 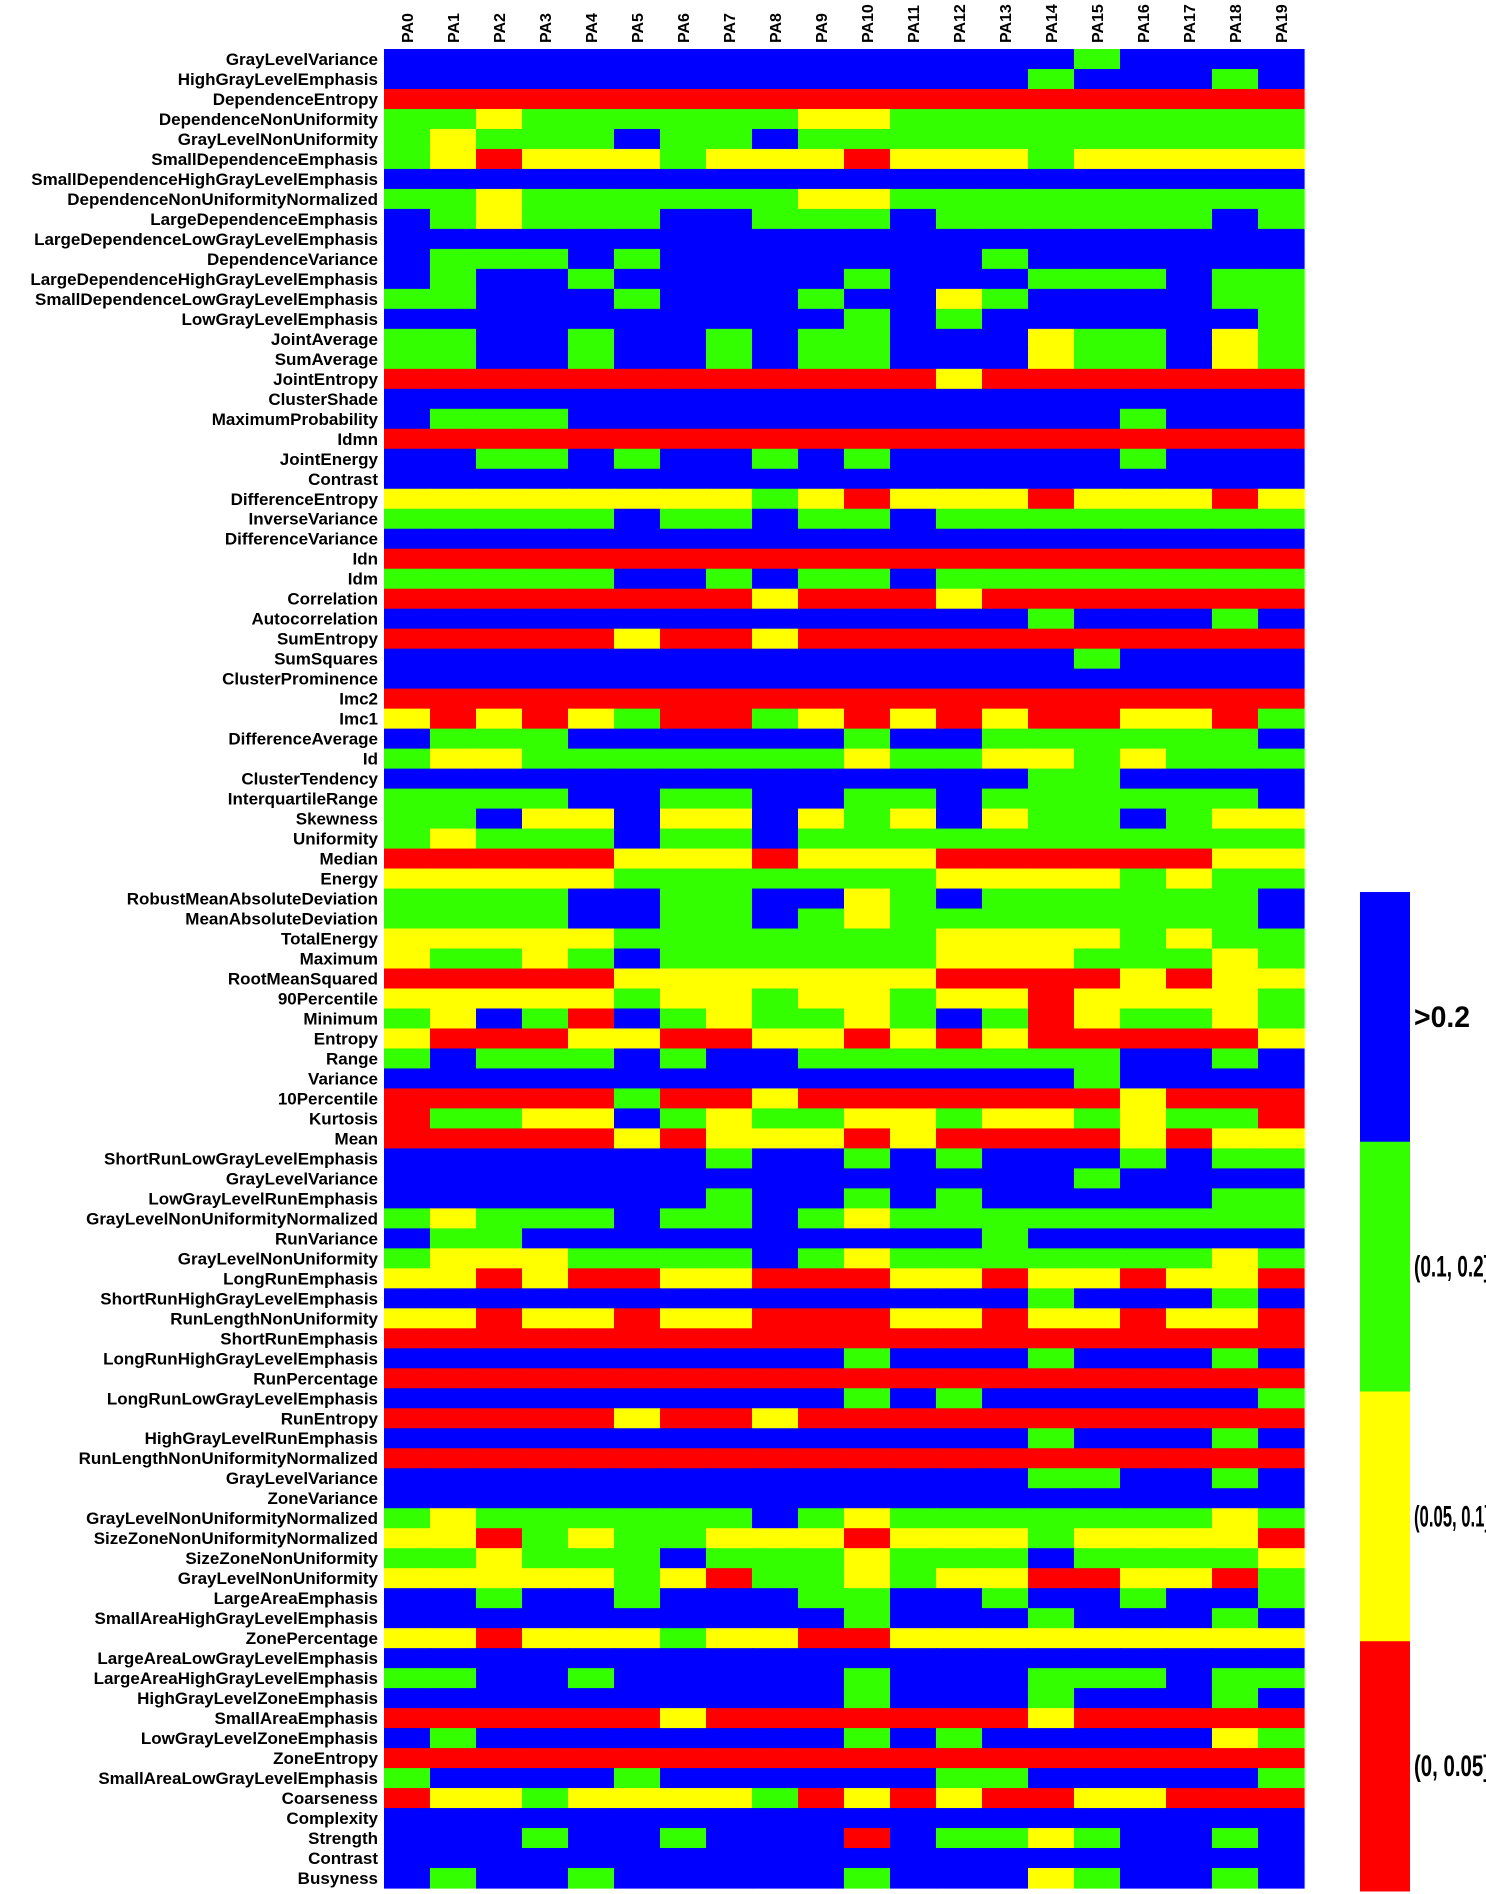 I want to click on row-label: LargeAreaEmphasis, so click(x=296, y=1598).